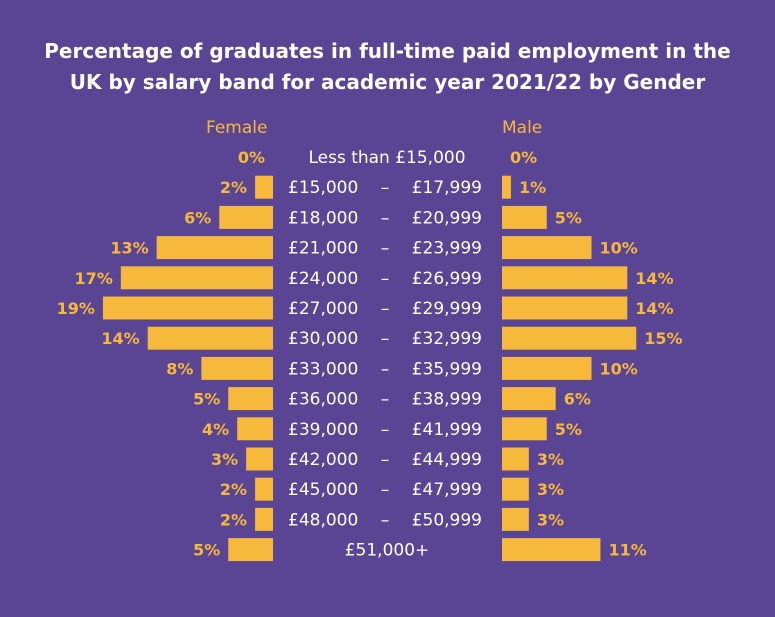  I want to click on category-range-low: £21,000, so click(323, 249).